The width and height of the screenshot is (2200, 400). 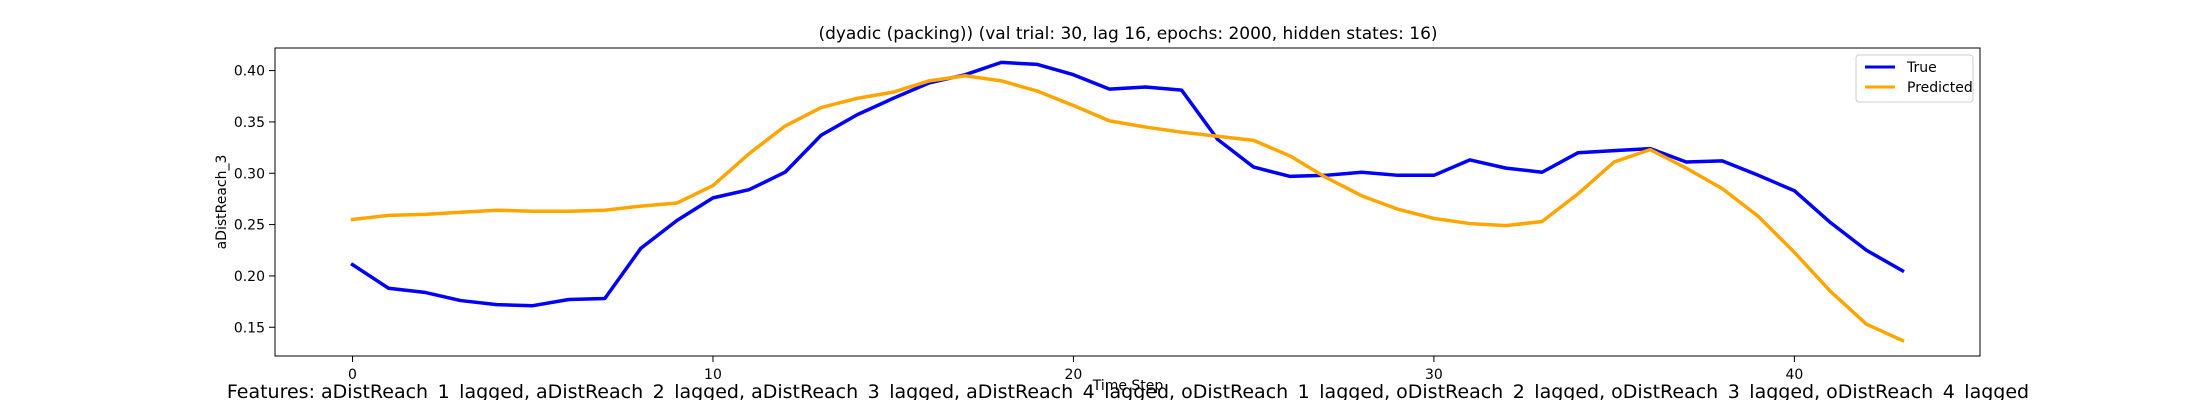 I want to click on y-tick-label: 0.25, so click(x=249, y=226).